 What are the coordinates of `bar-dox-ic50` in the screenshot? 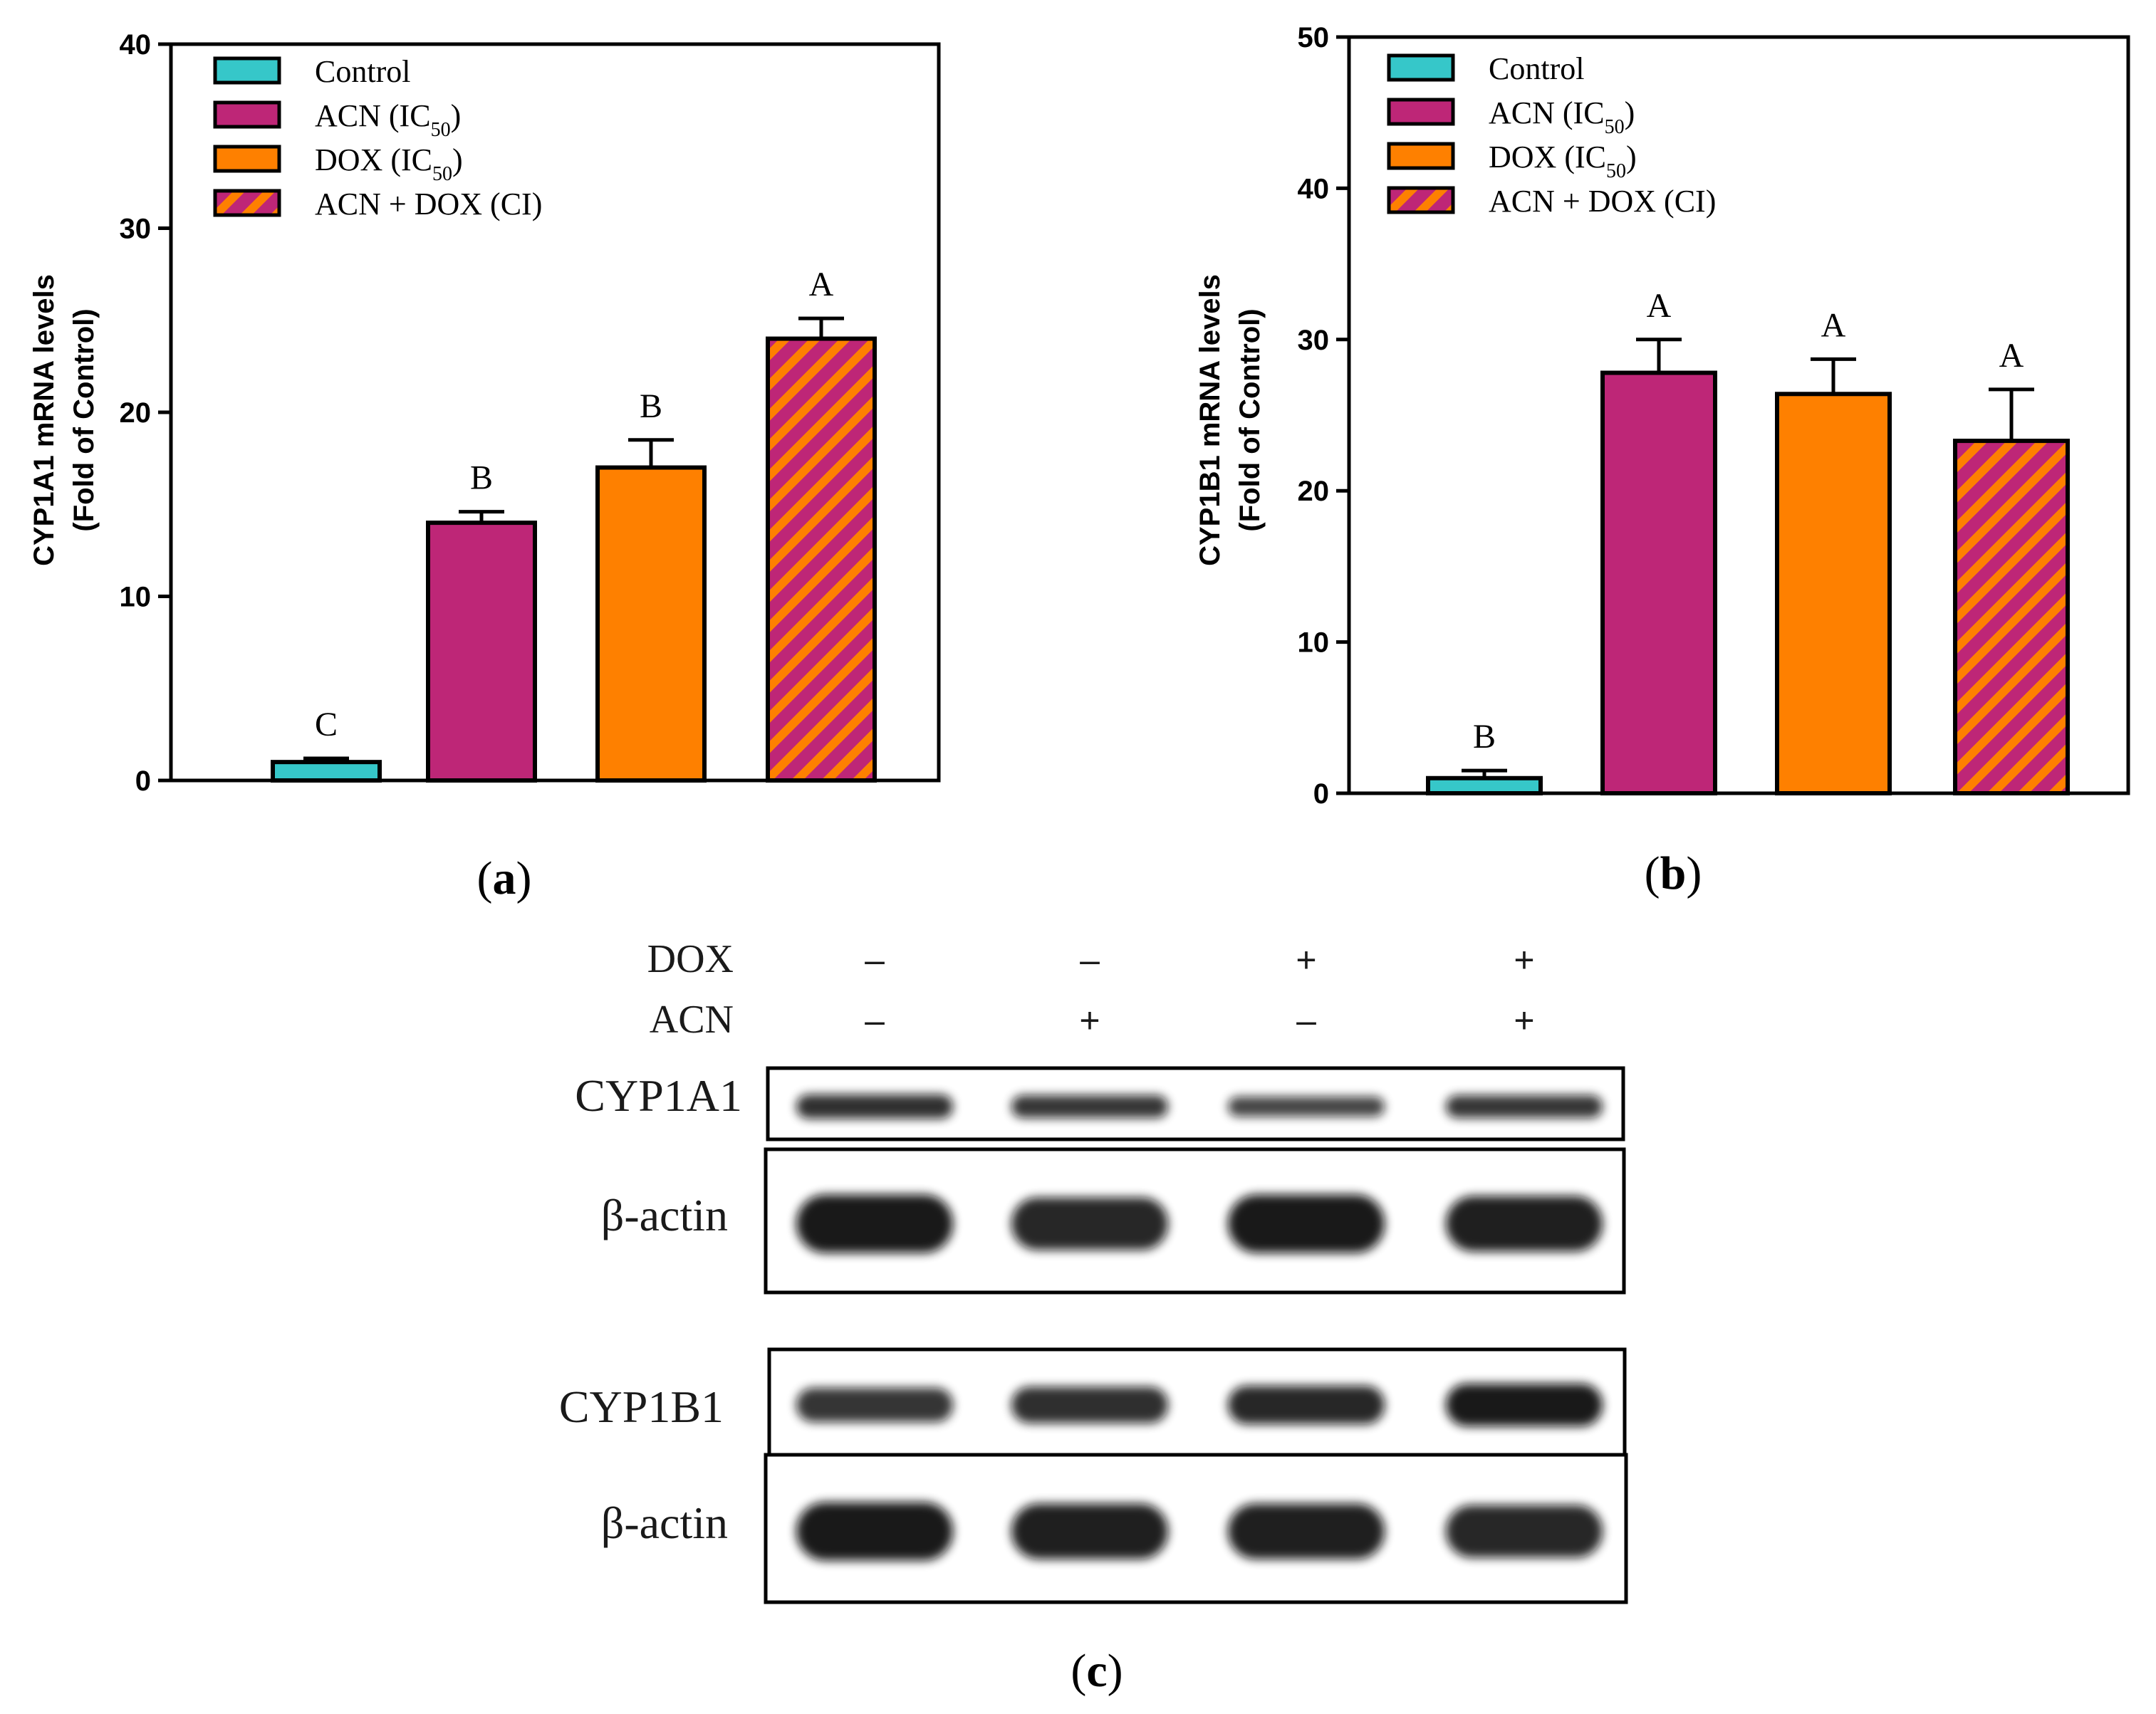 It's located at (1833, 593).